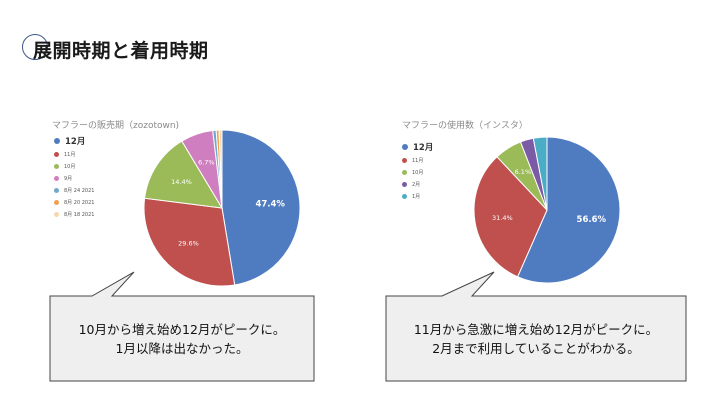 This screenshot has width=720, height=405. What do you see at coordinates (35, 47) in the screenshot?
I see `title-circle-decoration` at bounding box center [35, 47].